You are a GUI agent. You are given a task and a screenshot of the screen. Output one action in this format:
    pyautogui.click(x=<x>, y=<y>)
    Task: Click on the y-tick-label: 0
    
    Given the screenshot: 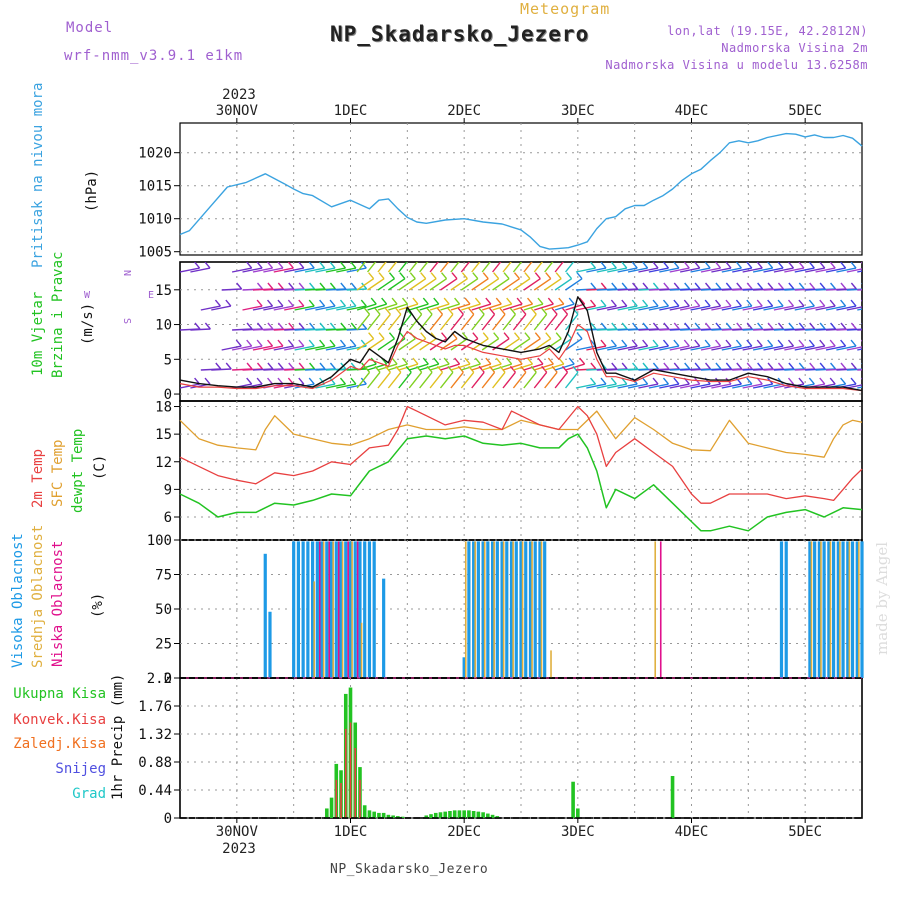 What is the action you would take?
    pyautogui.click(x=168, y=395)
    